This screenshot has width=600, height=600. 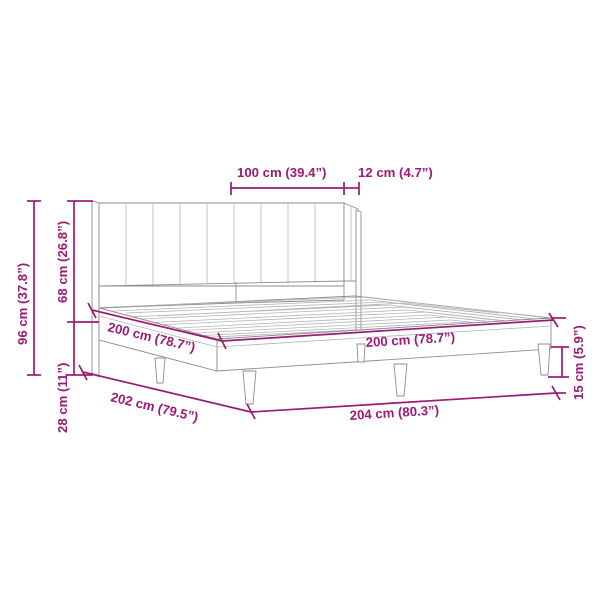 I want to click on leg-back-left, so click(x=160, y=370).